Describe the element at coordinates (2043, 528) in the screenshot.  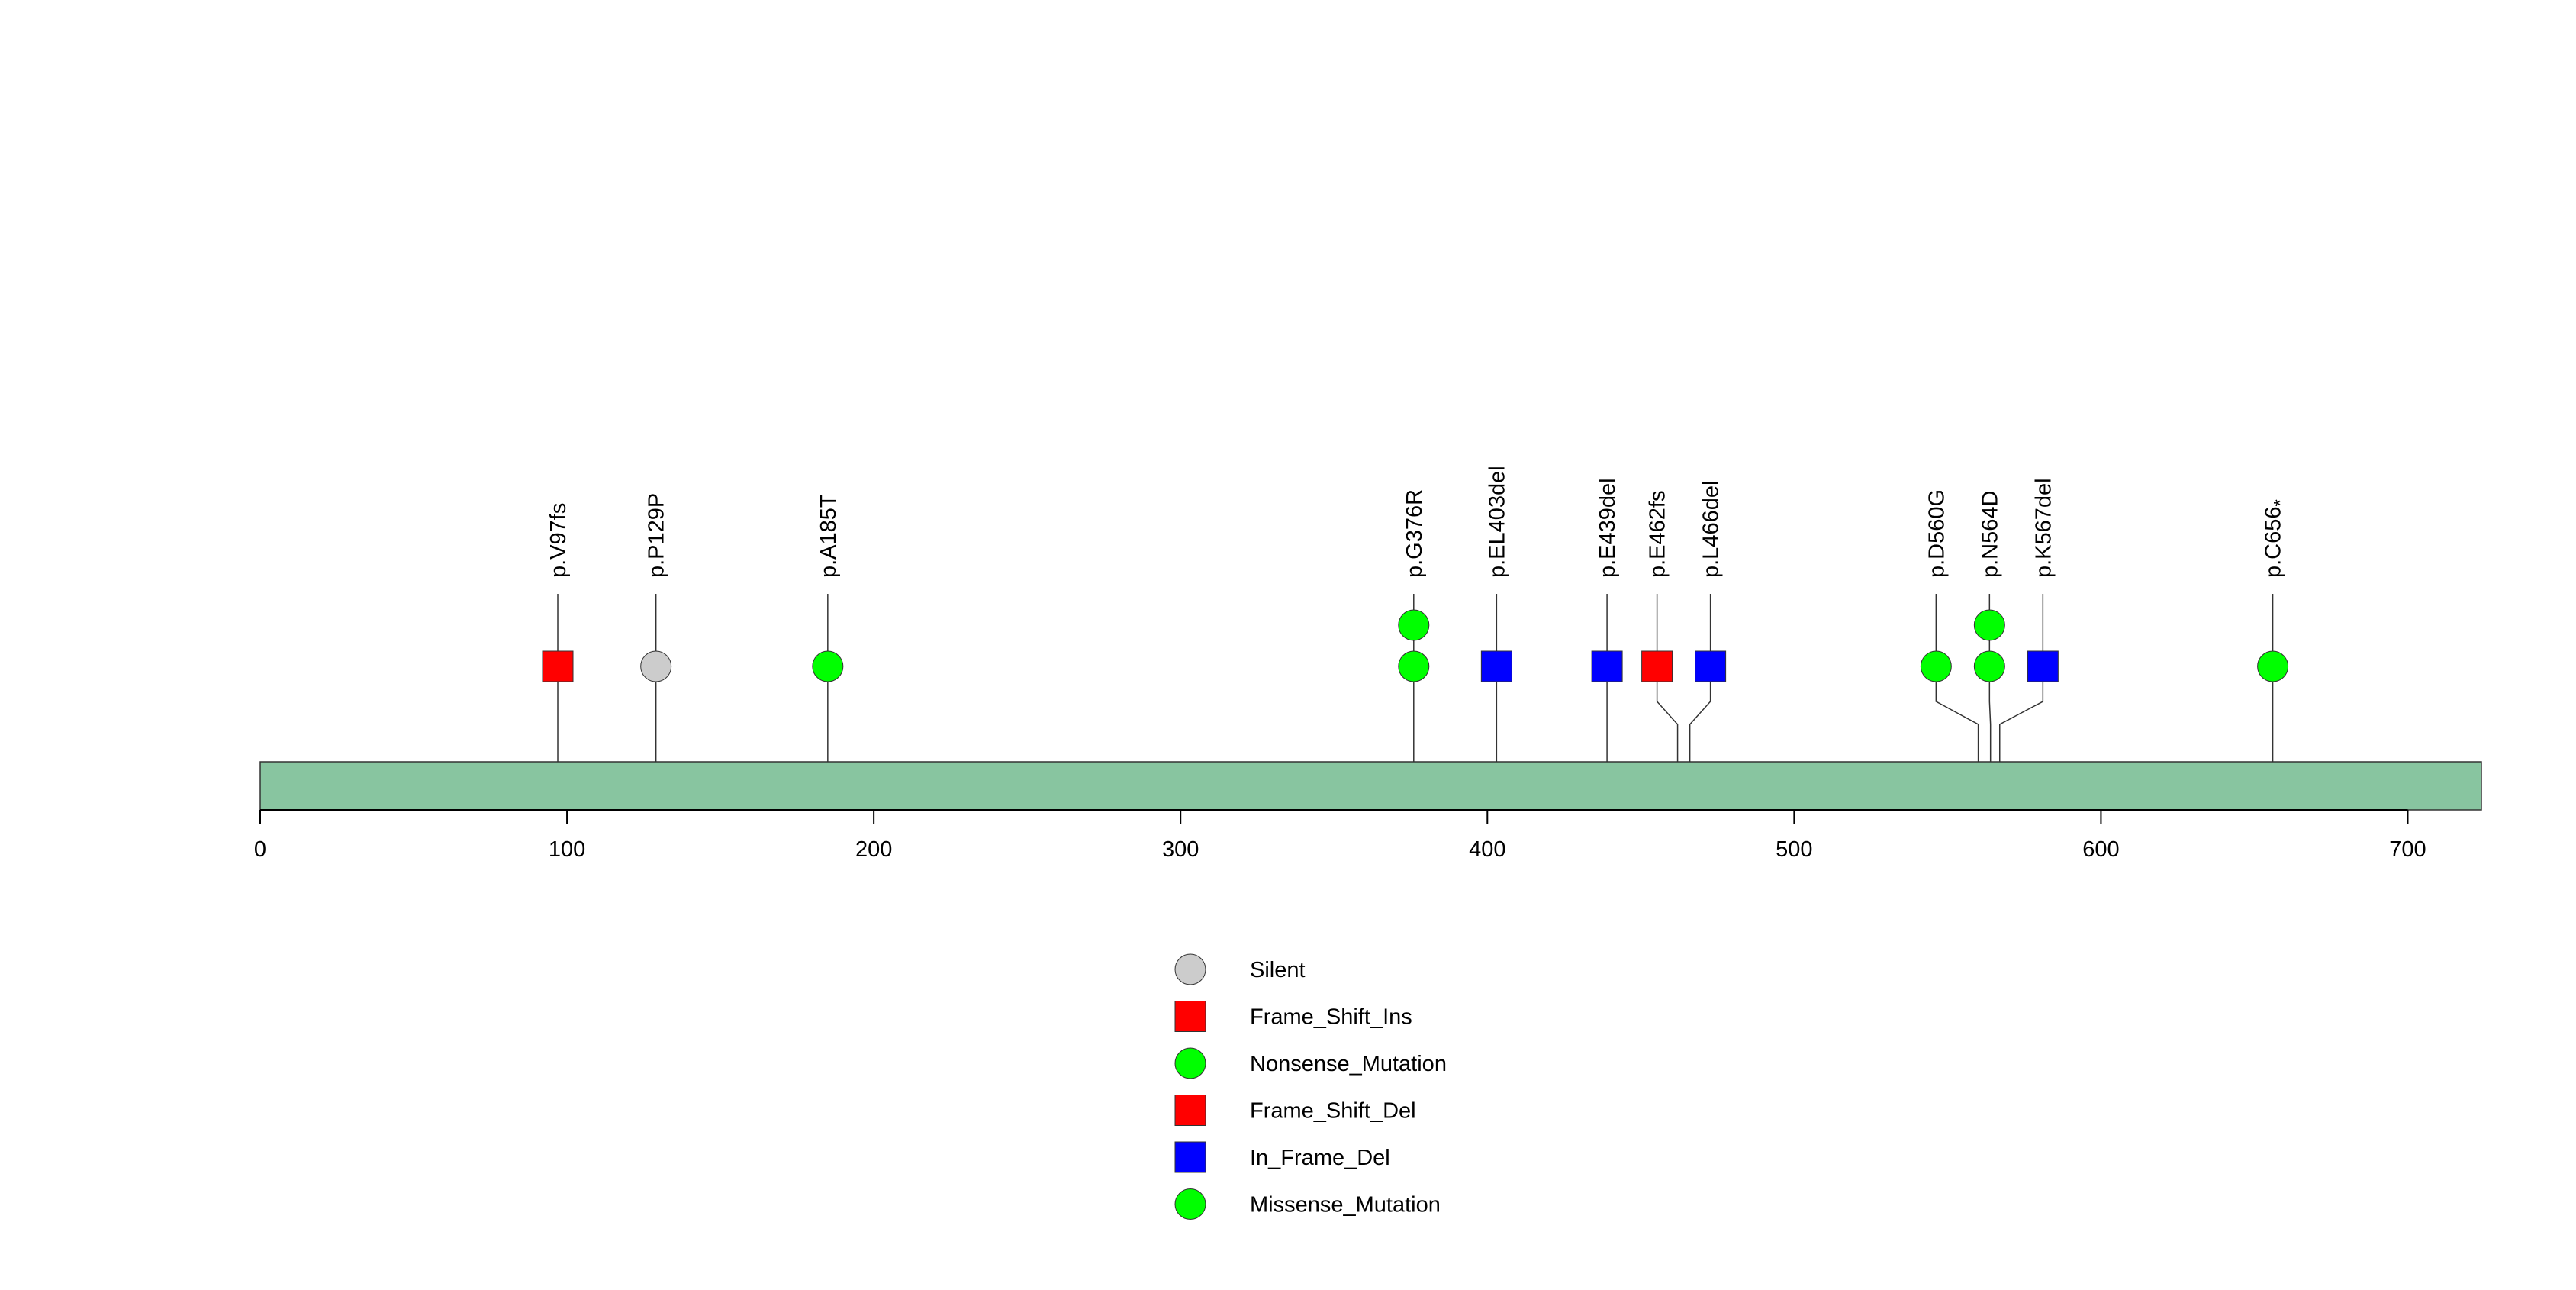
I see `mutation-label: p.K567del` at that location.